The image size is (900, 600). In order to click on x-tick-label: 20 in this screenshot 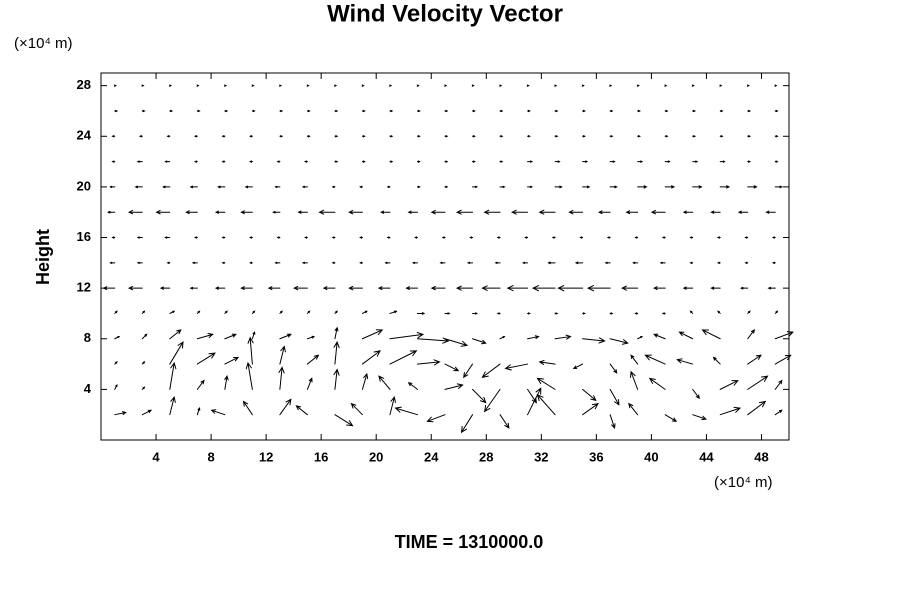, I will do `click(376, 456)`.